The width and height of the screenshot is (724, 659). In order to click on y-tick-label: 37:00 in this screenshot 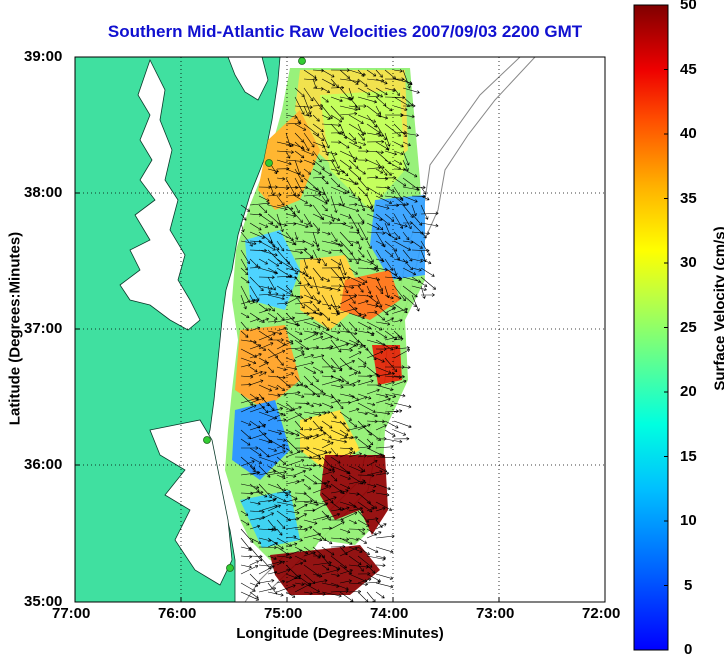, I will do `click(43, 328)`.